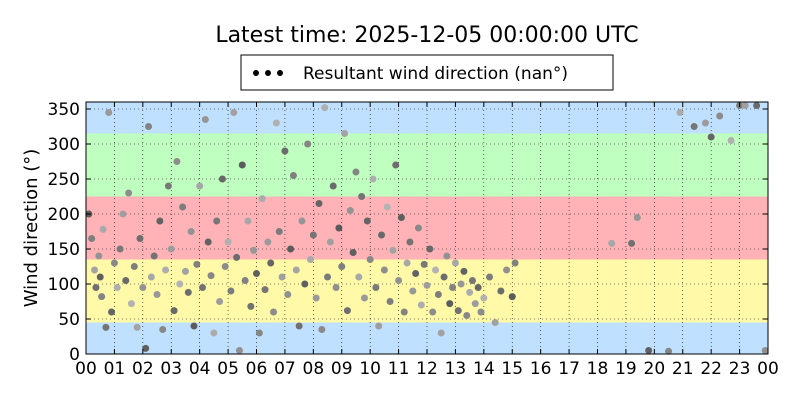 The width and height of the screenshot is (800, 400). What do you see at coordinates (740, 369) in the screenshot?
I see `x-tick-label: 23` at bounding box center [740, 369].